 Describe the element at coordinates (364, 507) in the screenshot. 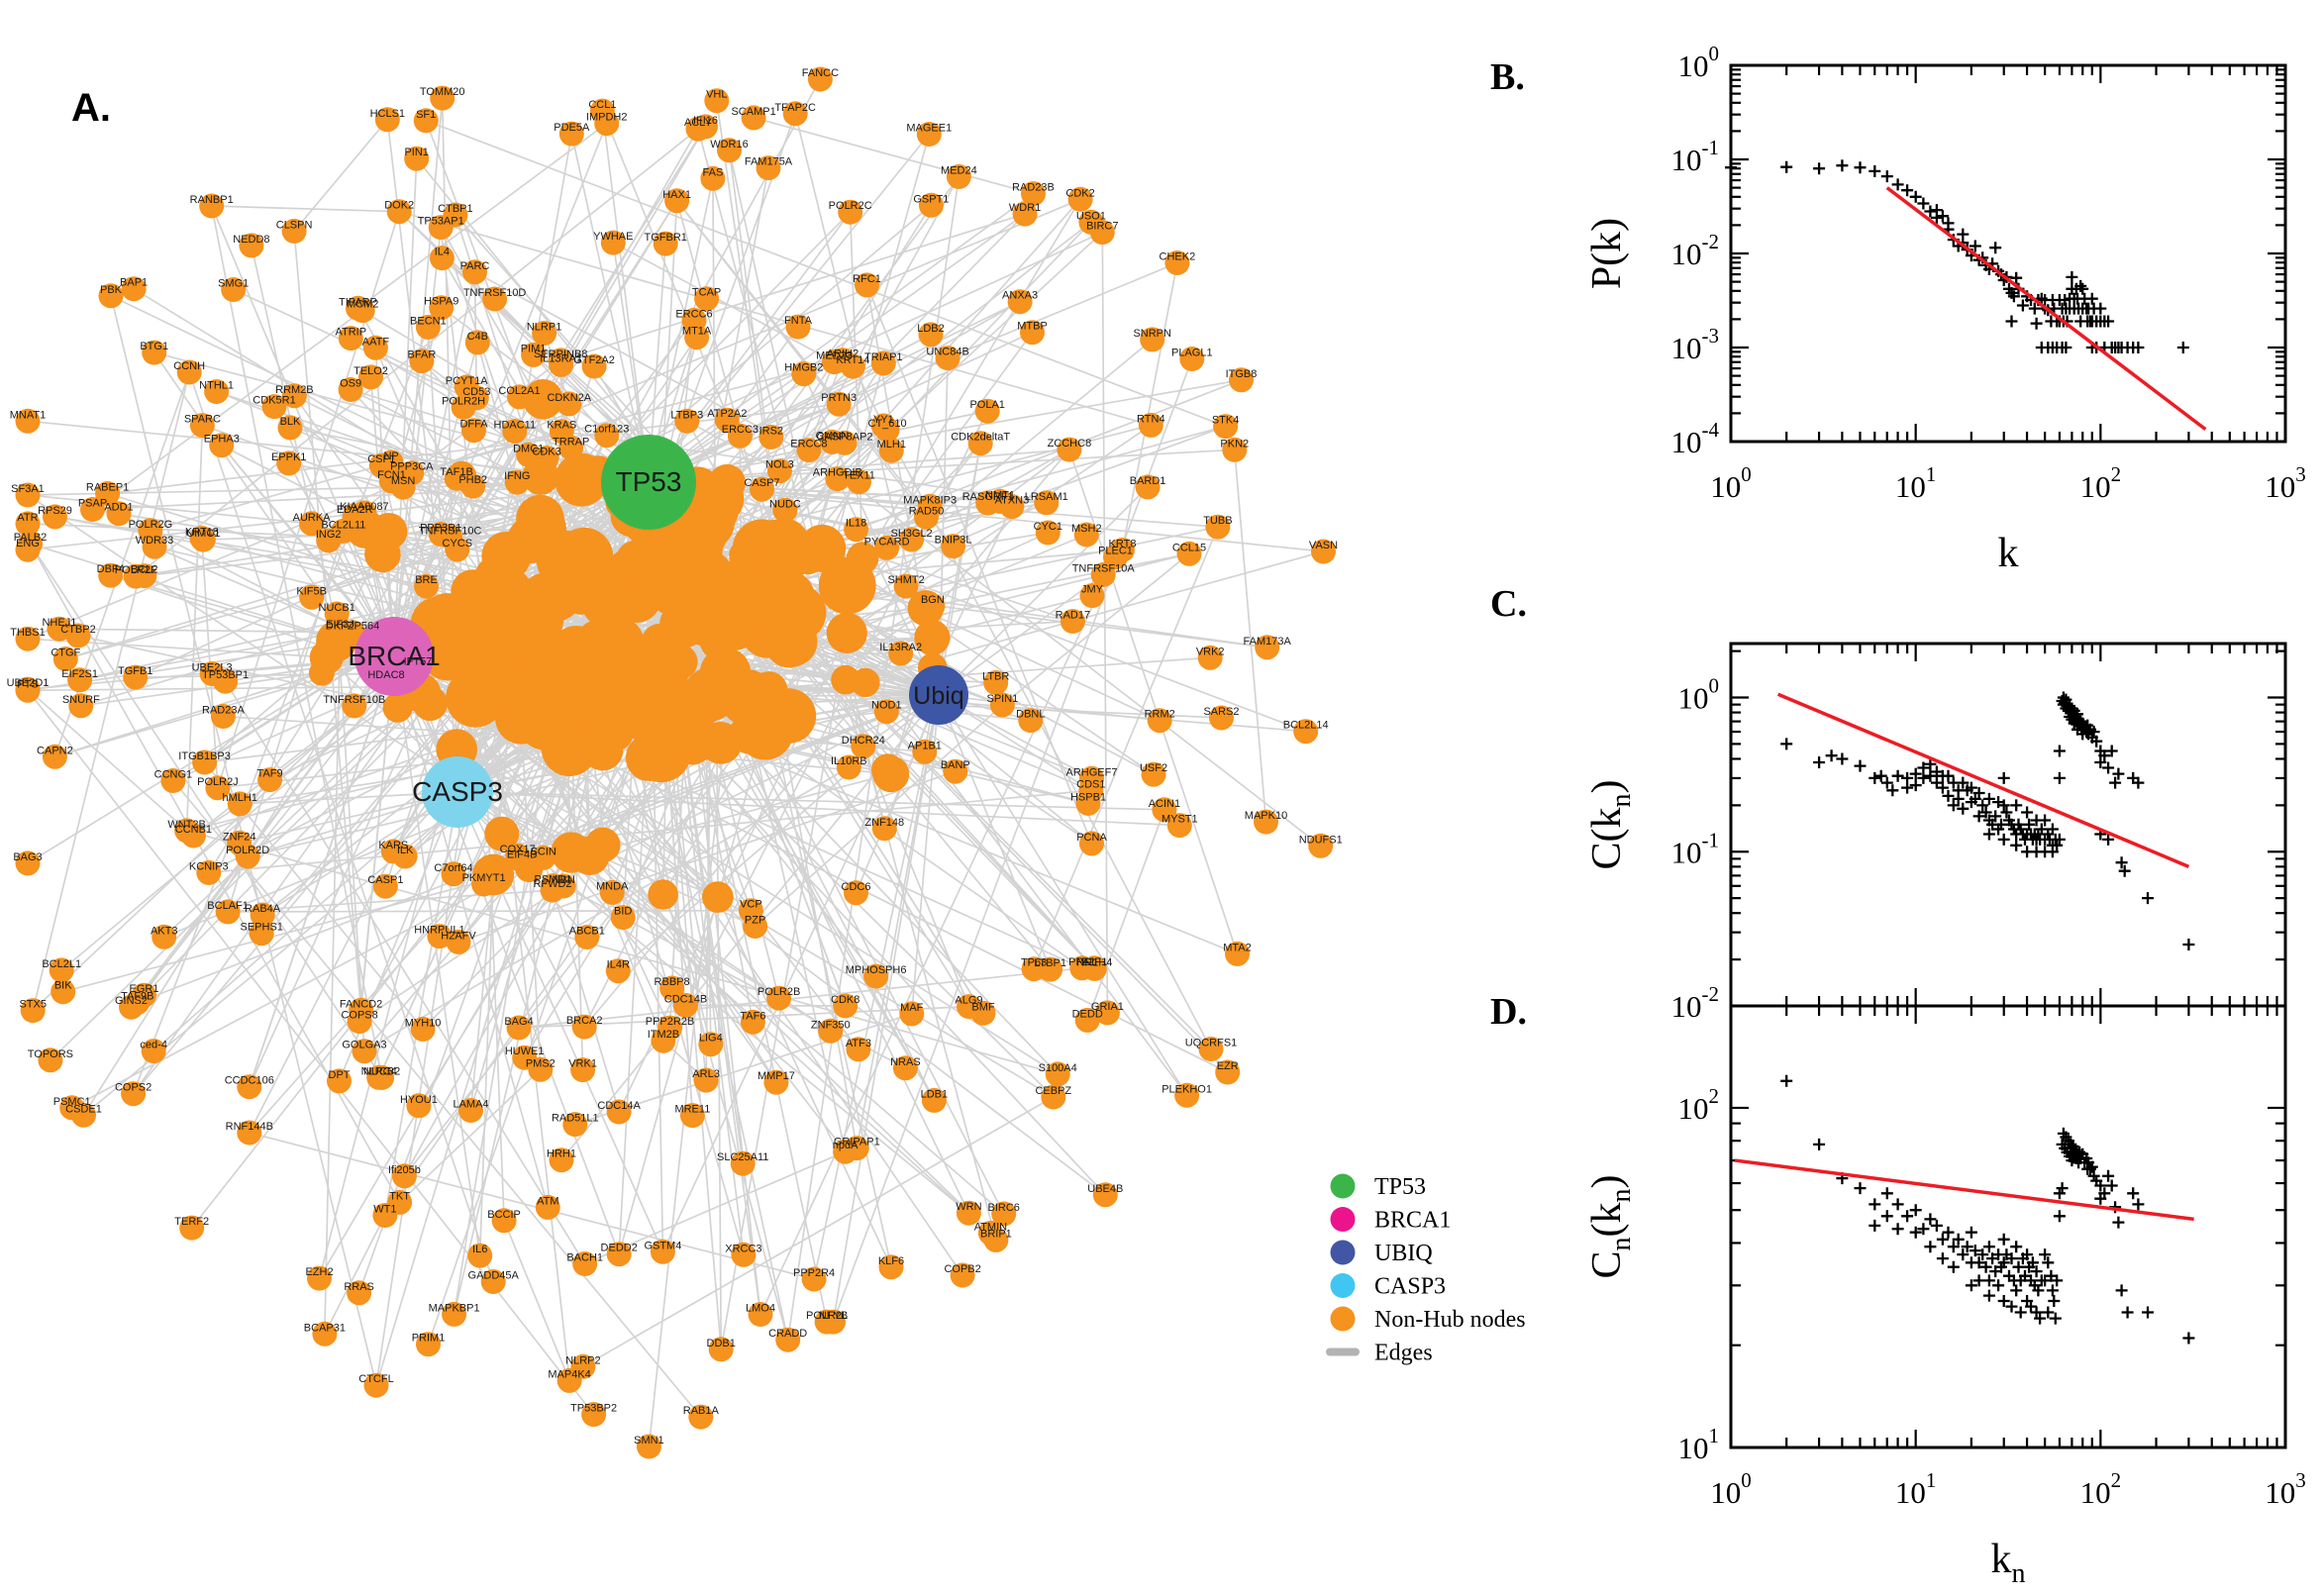

I see `network-node-label: KIAA0087` at that location.